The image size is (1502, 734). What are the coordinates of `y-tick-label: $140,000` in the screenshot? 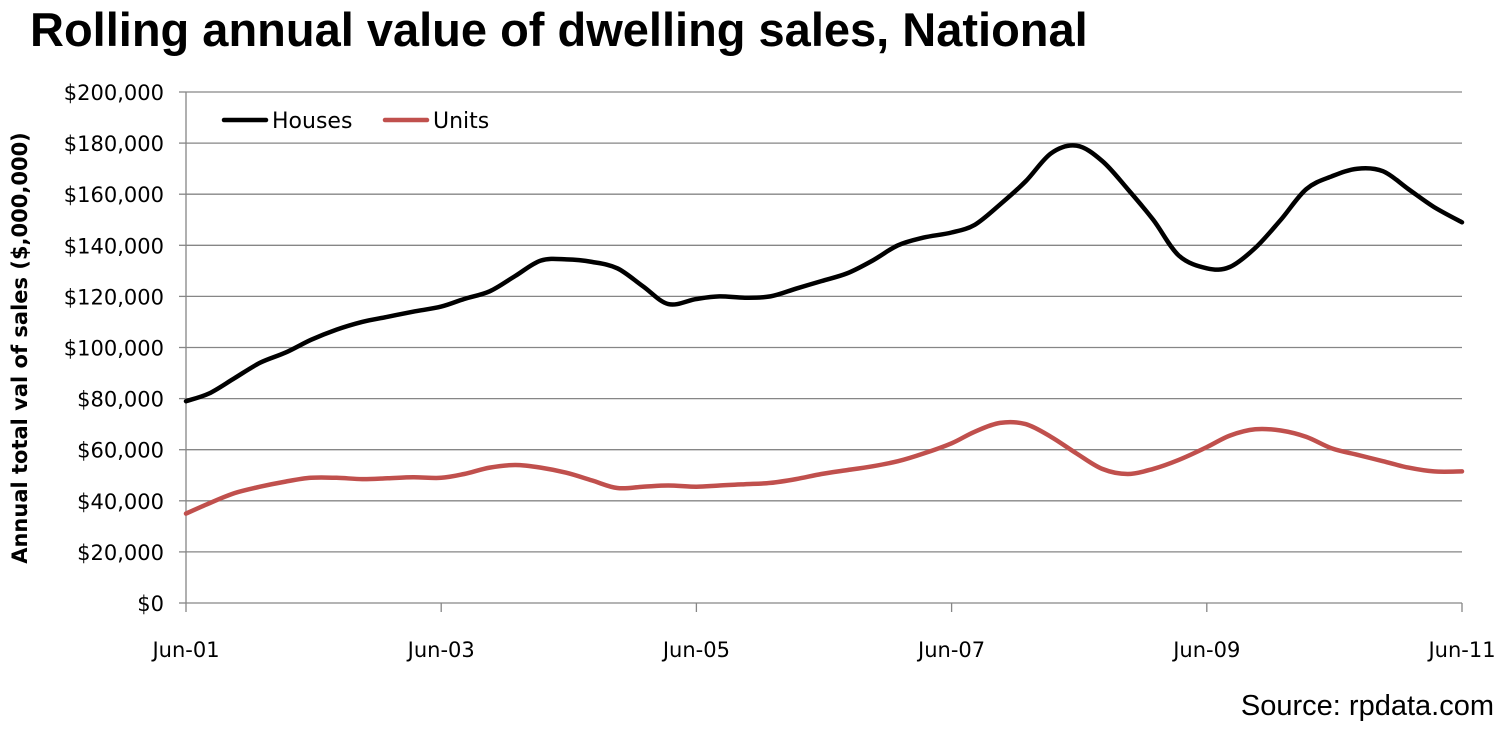 It's located at (114, 246).